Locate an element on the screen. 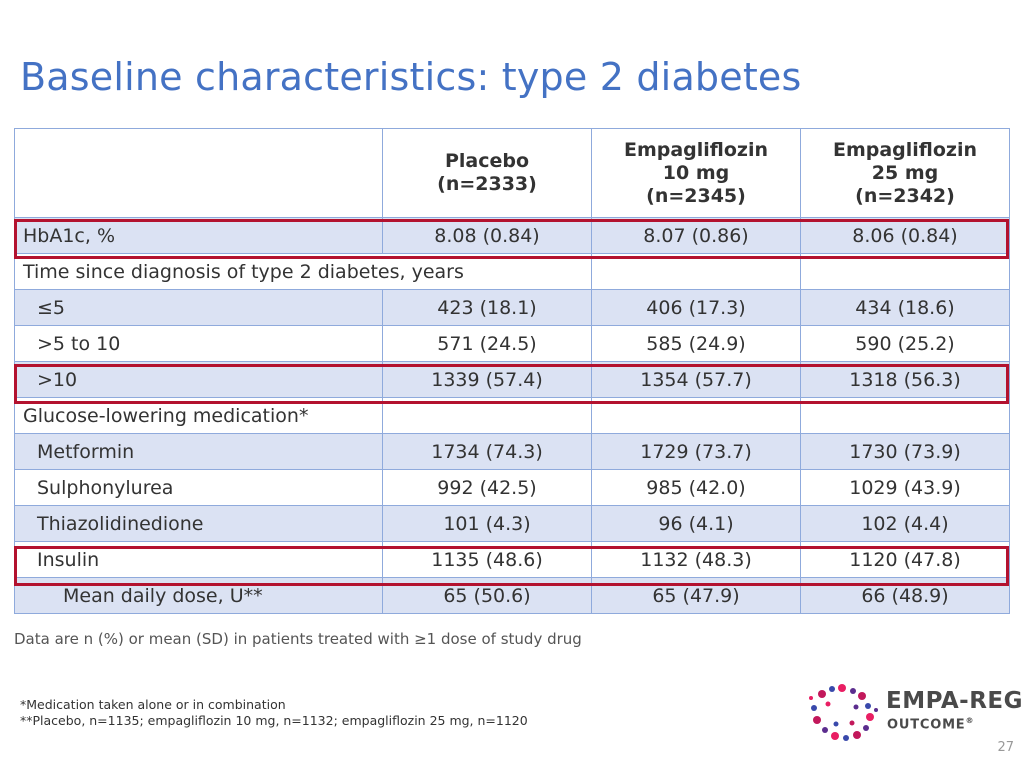  cell-empa10: 585 (24.9) is located at coordinates (696, 343).